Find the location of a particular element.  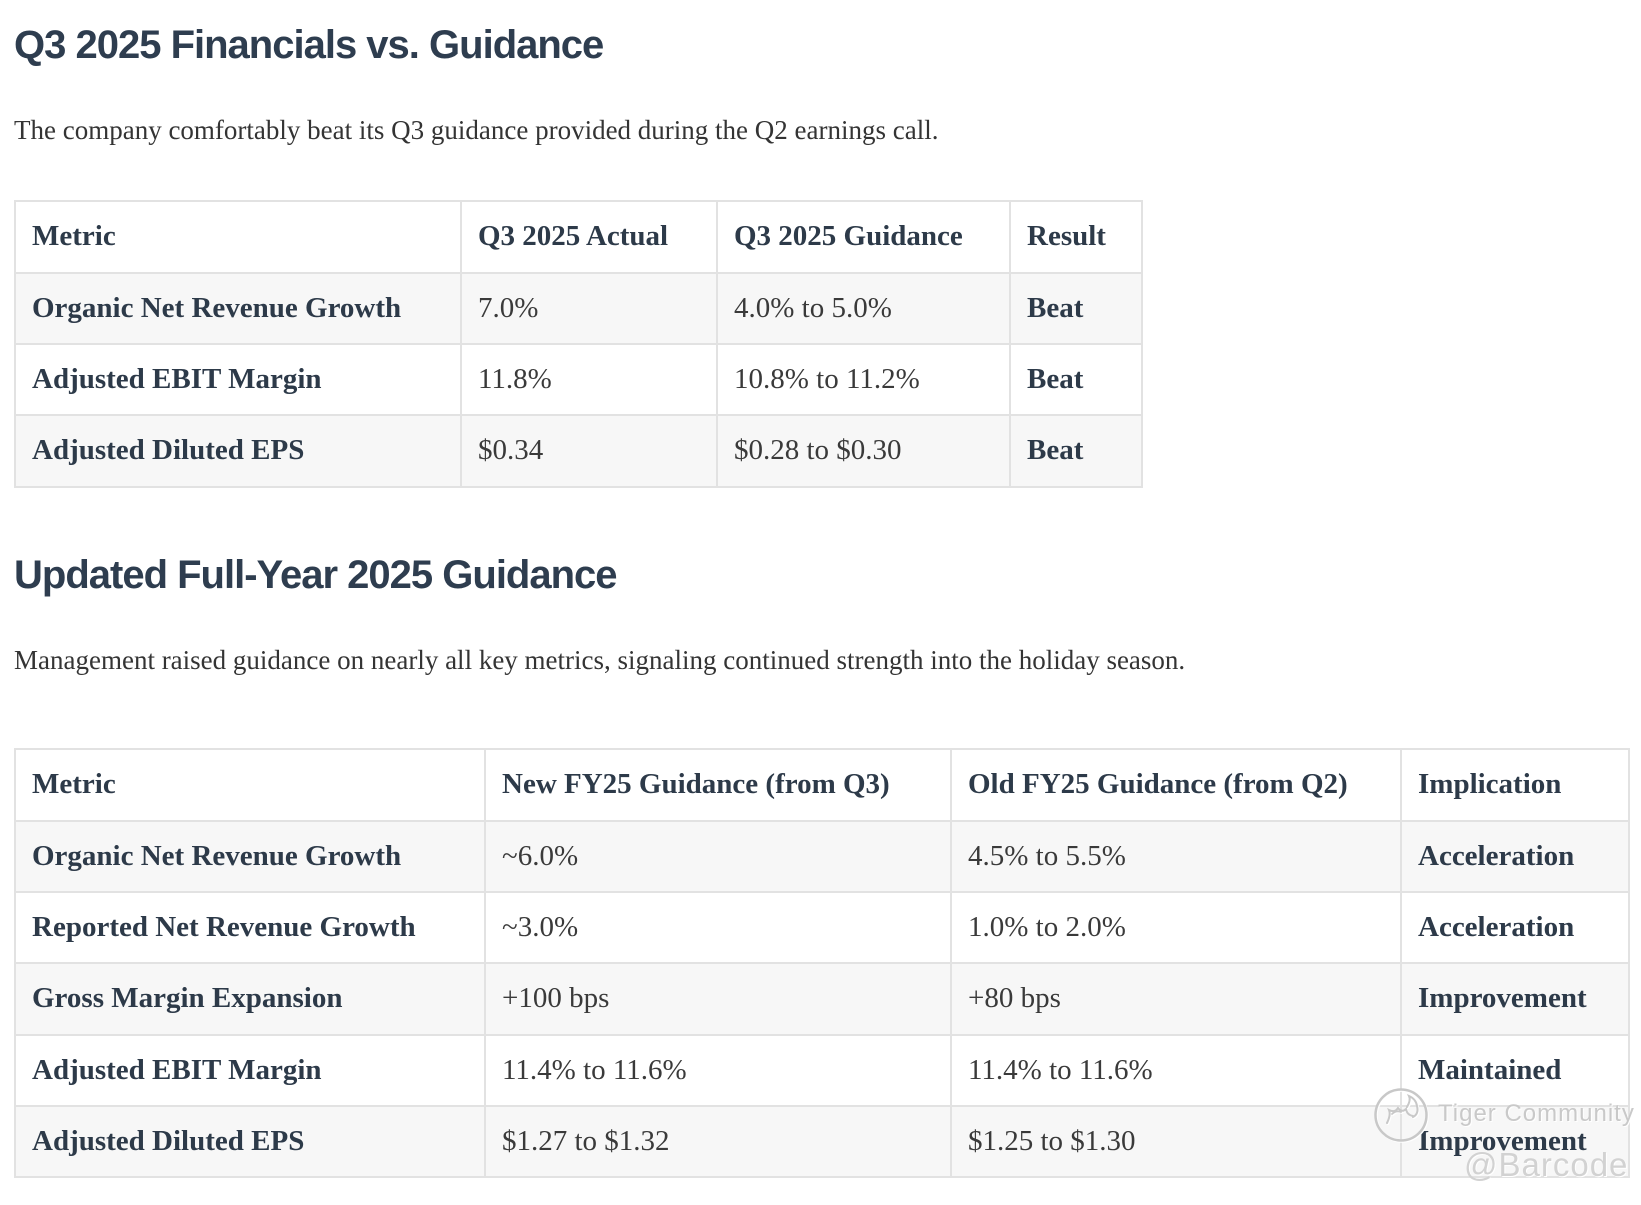

cell-new: ~3.0% is located at coordinates (718, 927).